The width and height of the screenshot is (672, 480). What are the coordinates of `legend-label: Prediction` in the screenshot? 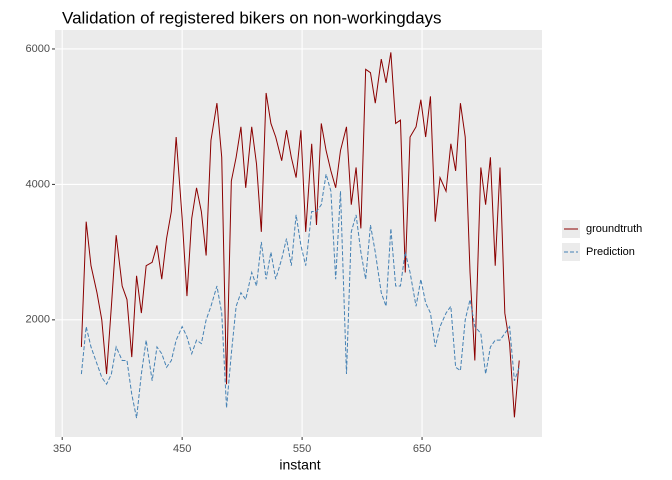 It's located at (610, 252).